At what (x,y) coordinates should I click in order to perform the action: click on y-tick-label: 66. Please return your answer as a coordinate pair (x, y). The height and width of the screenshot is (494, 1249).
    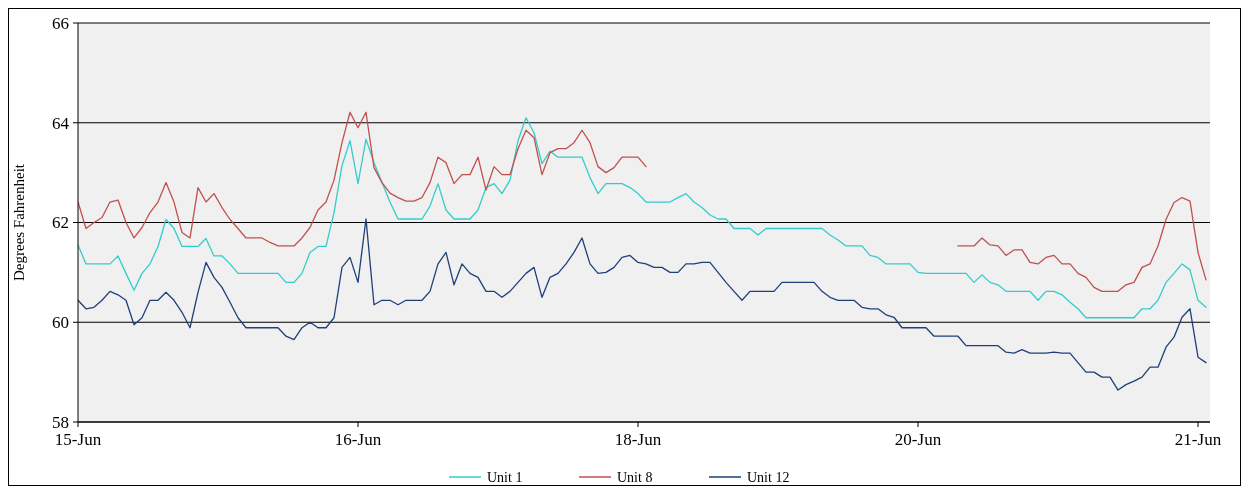
    Looking at the image, I should click on (60, 23).